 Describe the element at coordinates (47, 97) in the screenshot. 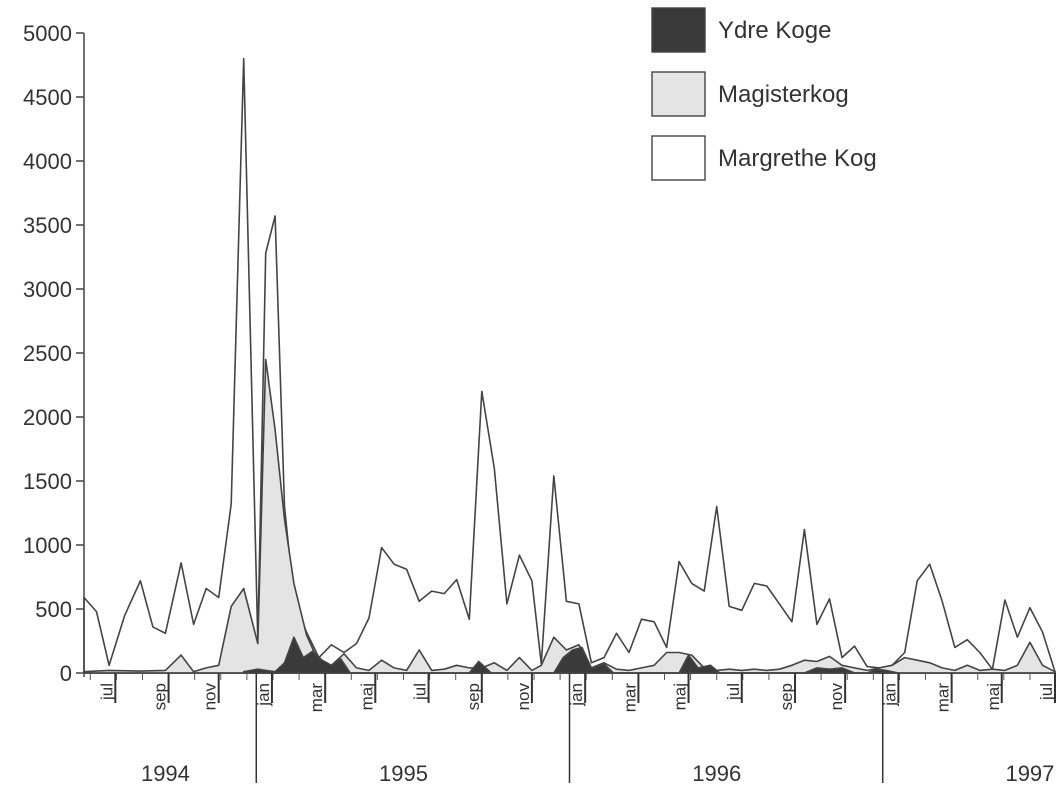

I see `y-tick-label: 4500` at that location.